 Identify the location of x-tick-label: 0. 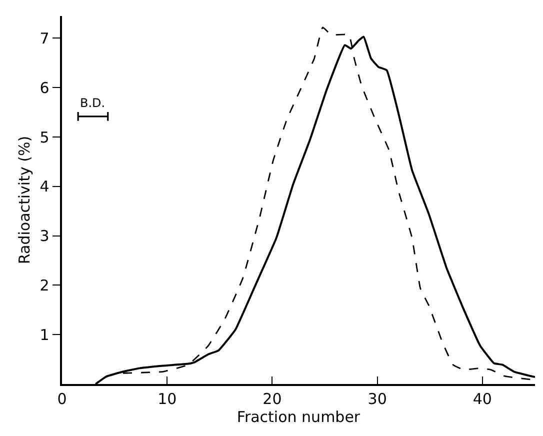
(62, 399).